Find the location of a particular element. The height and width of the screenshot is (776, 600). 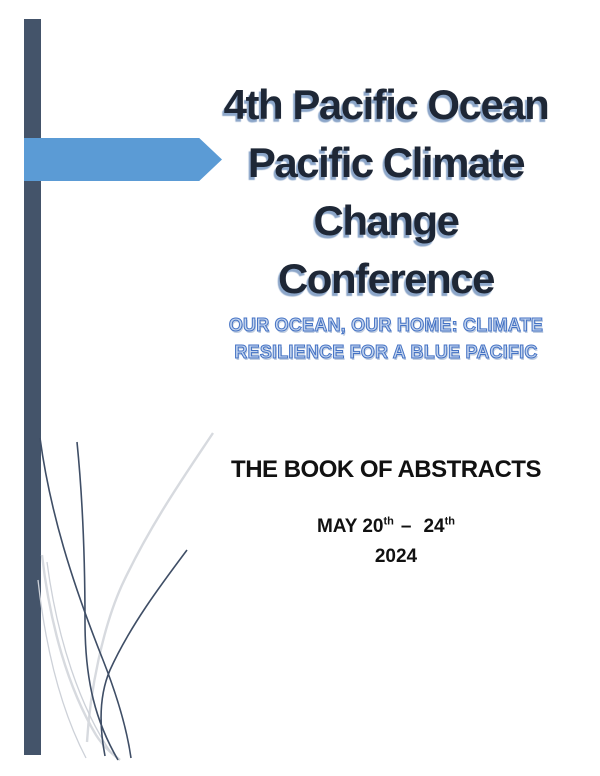

subtitle-line-1: OUR OCEAN, OUR HOME: CLIMATE is located at coordinates (386, 325).